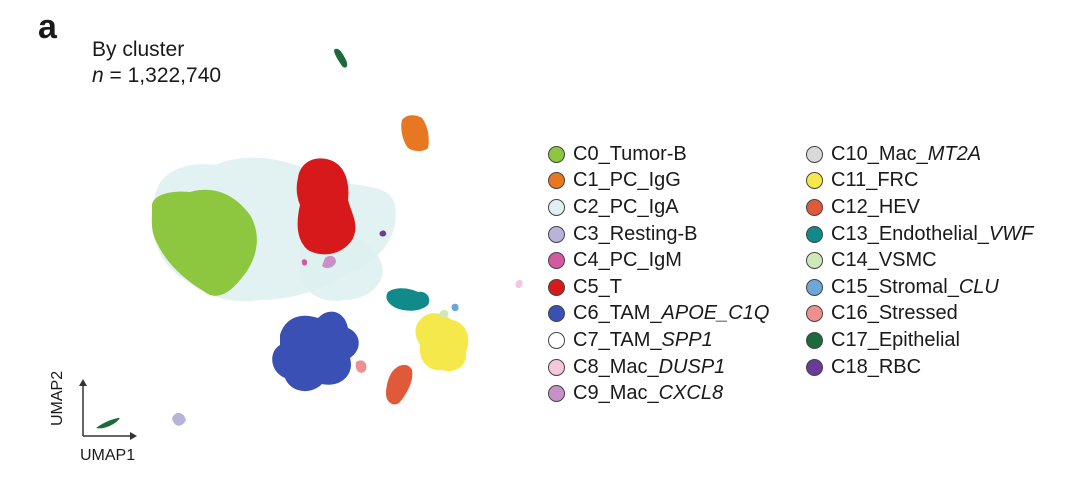 This screenshot has height=504, width=1080. I want to click on cluster-c8, so click(519, 284).